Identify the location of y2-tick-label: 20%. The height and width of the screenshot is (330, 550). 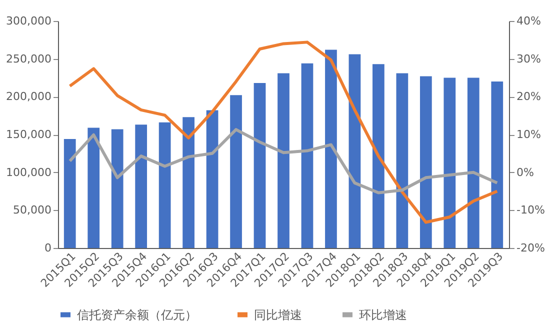
(528, 97).